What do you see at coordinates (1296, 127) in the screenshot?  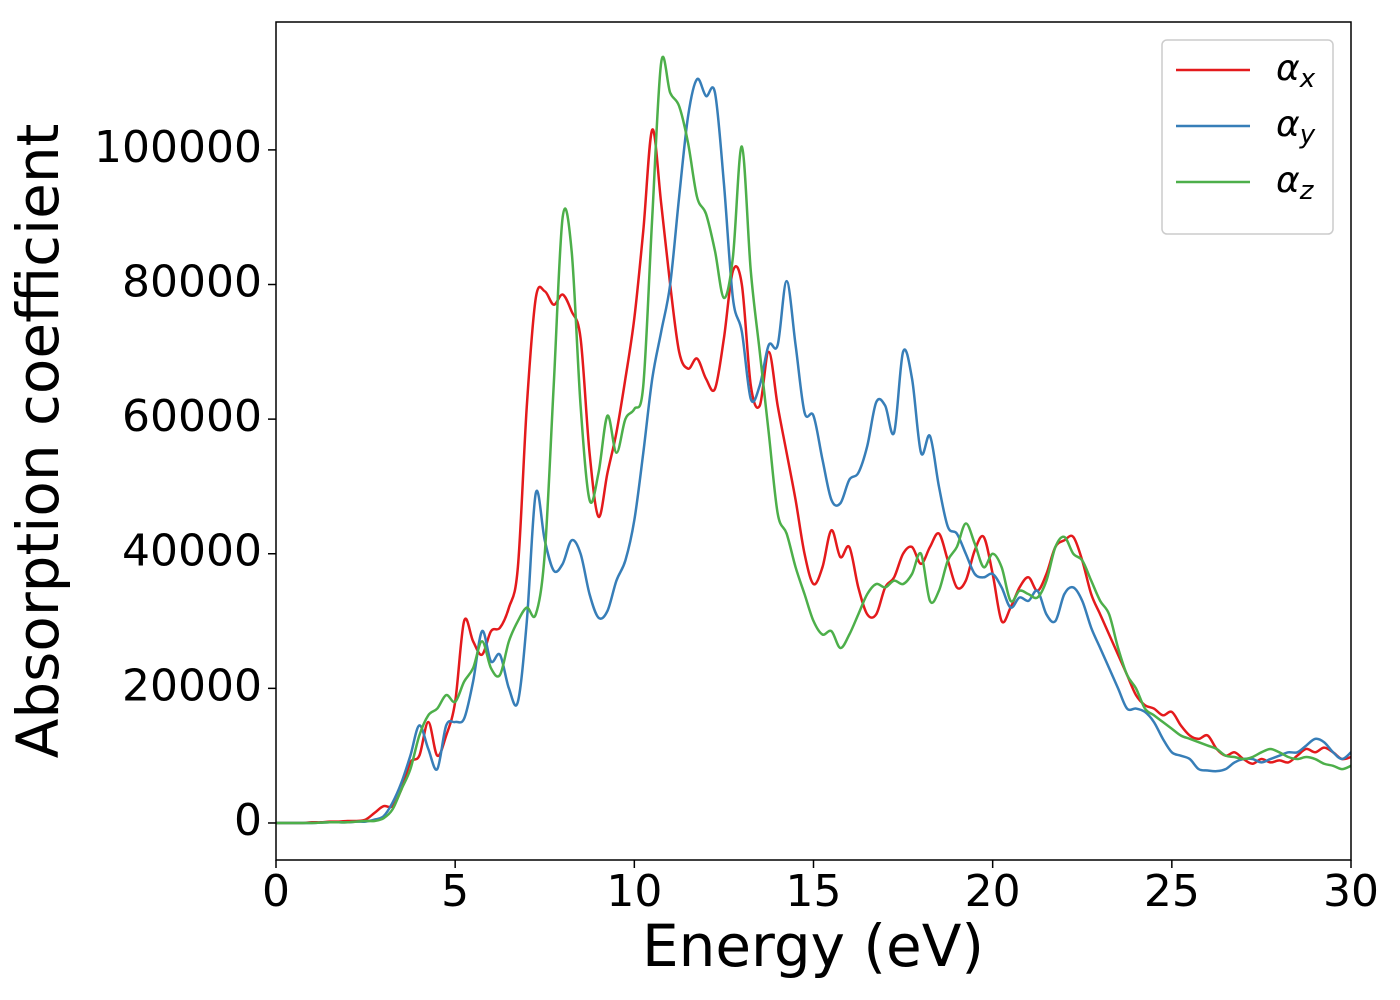 I see `legend-label: αy` at bounding box center [1296, 127].